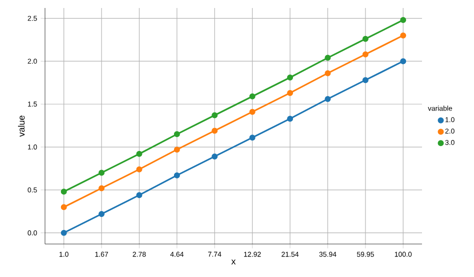 The width and height of the screenshot is (474, 277). Describe the element at coordinates (21, 126) in the screenshot. I see `y-axis-title: value` at that location.